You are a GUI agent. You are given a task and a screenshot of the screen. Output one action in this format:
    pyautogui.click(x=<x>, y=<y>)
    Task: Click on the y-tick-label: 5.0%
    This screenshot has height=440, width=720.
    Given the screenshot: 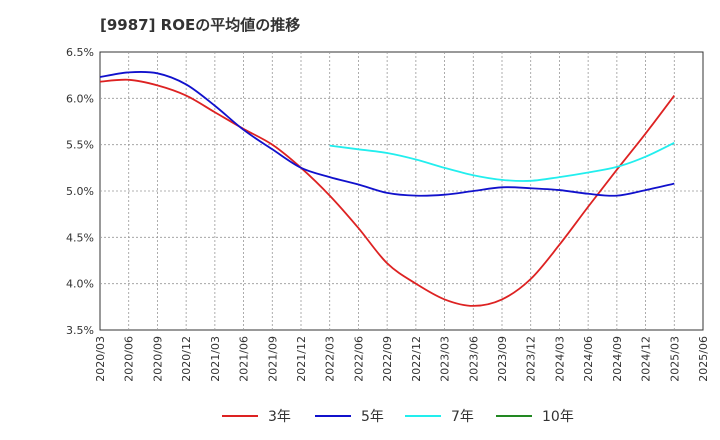 What is the action you would take?
    pyautogui.click(x=80, y=191)
    